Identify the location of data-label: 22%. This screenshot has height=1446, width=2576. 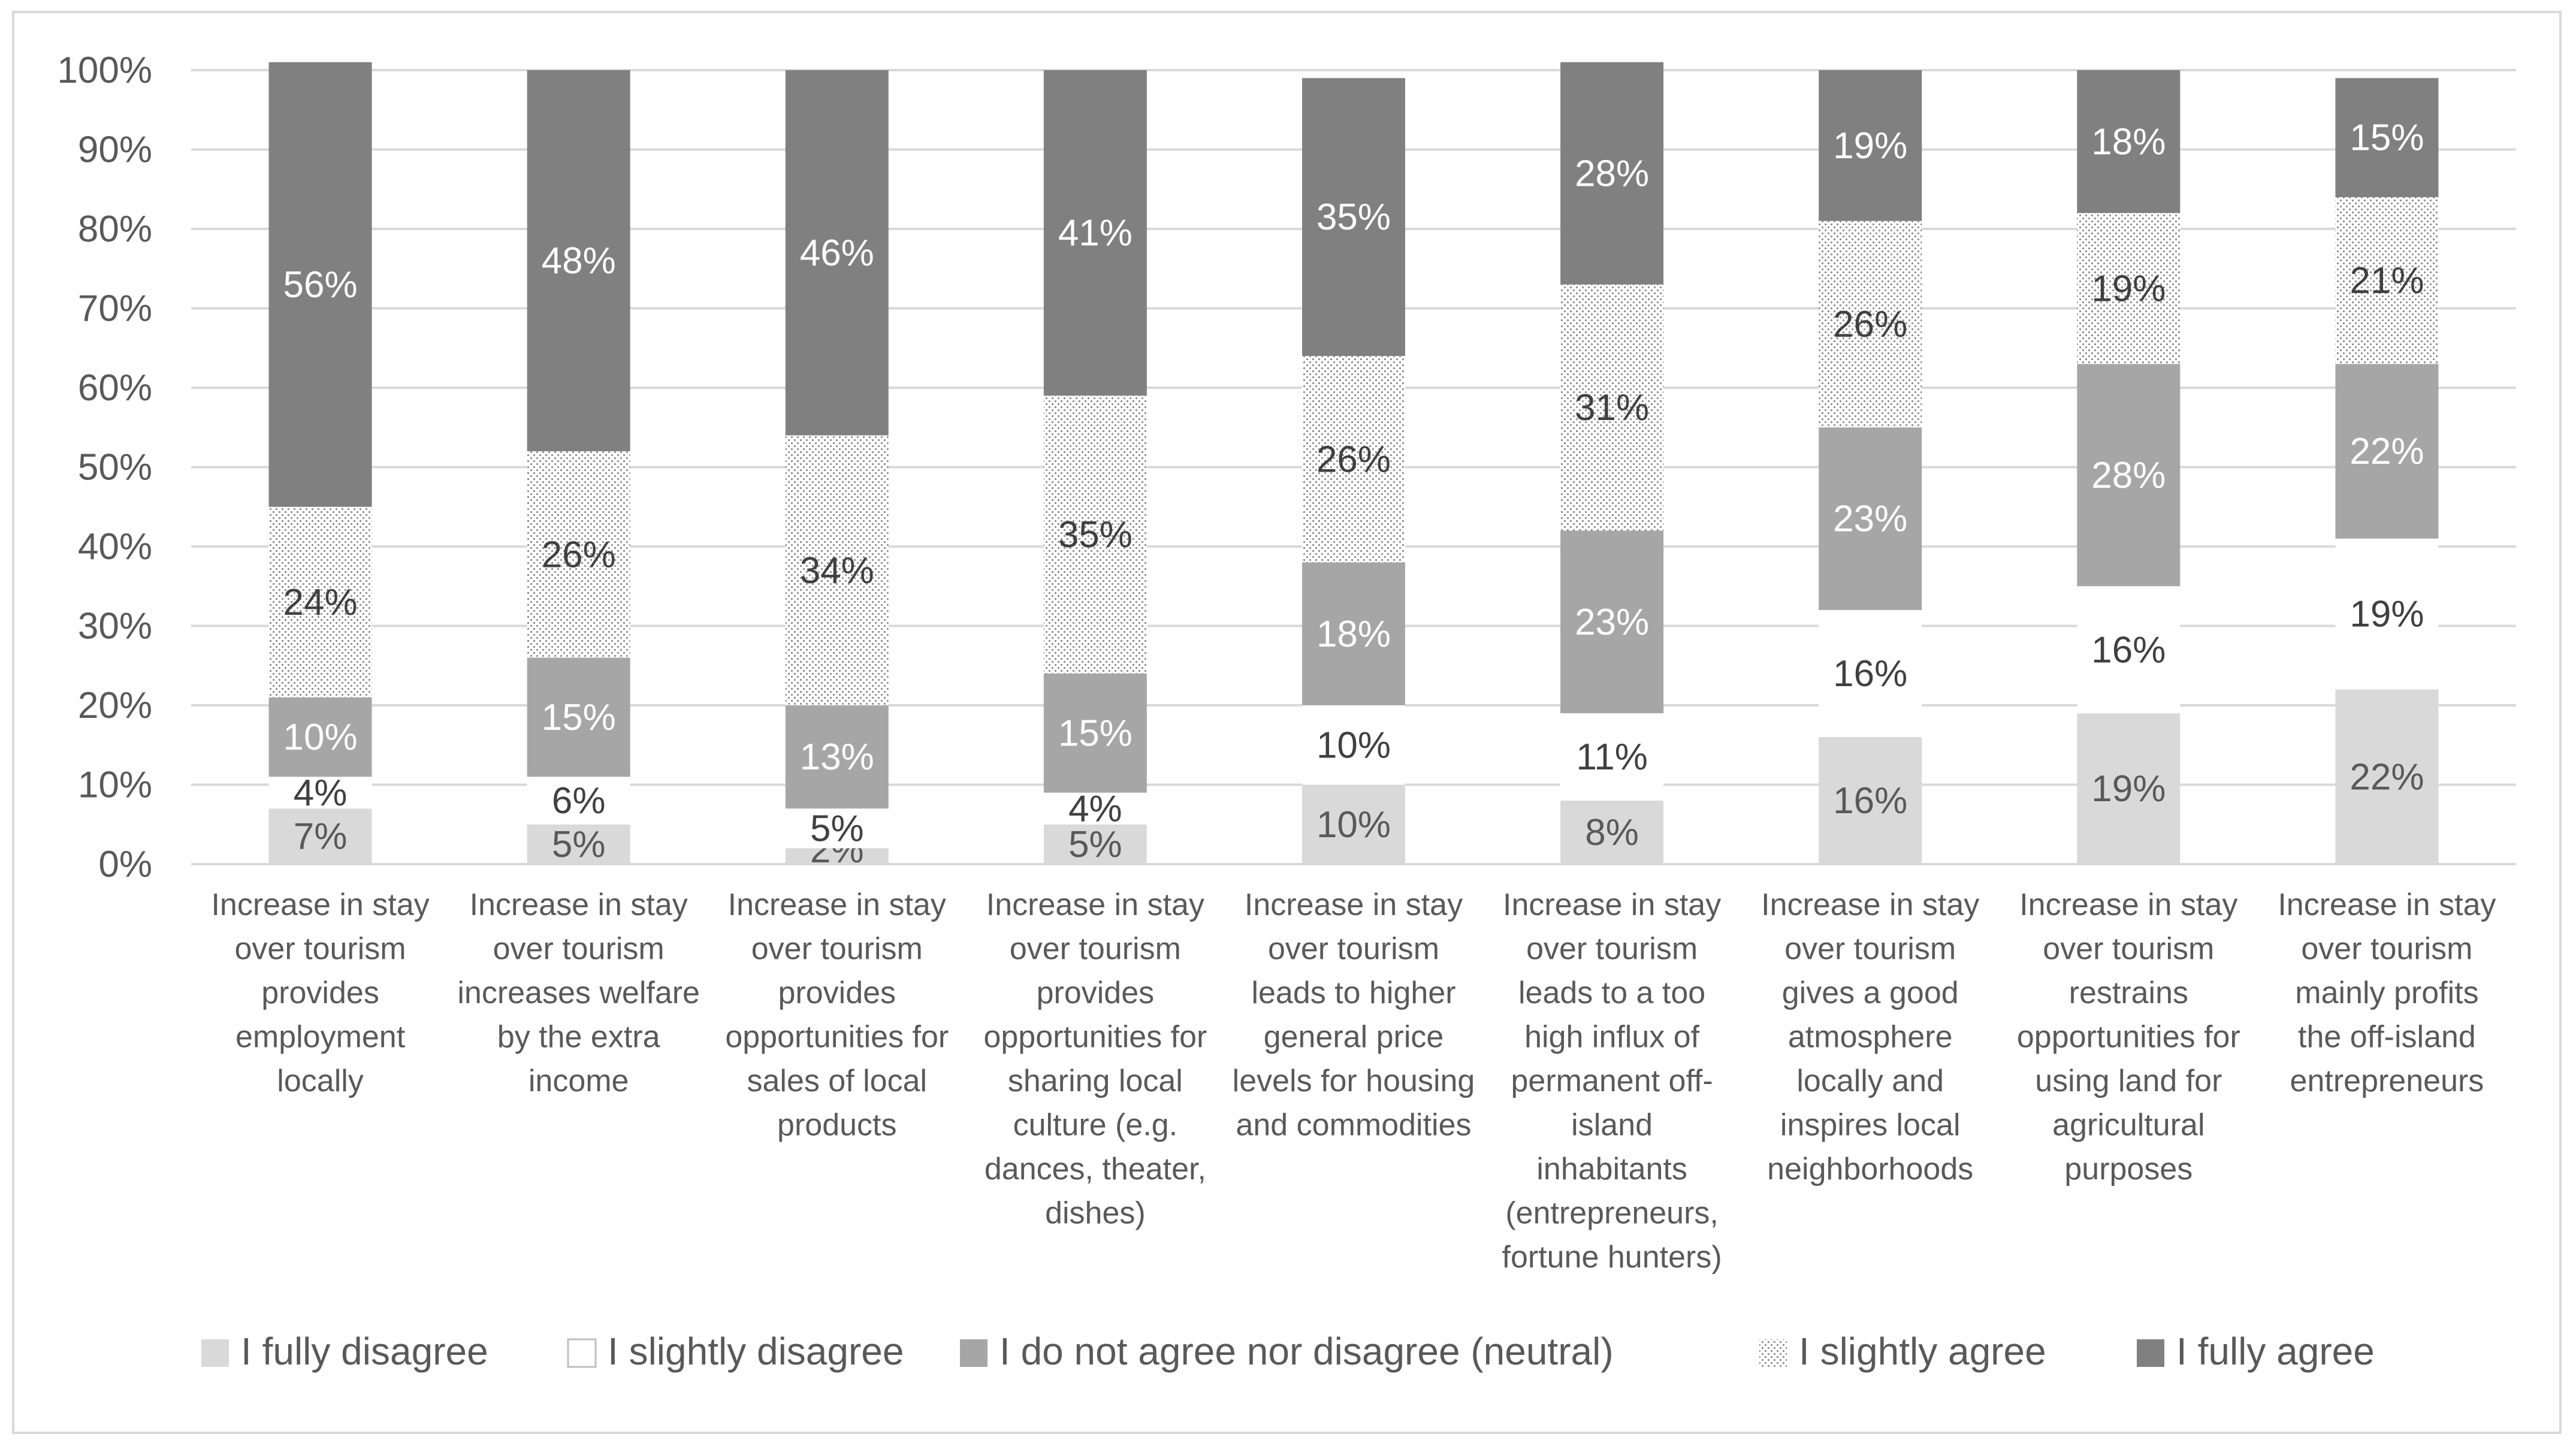
(2386, 451).